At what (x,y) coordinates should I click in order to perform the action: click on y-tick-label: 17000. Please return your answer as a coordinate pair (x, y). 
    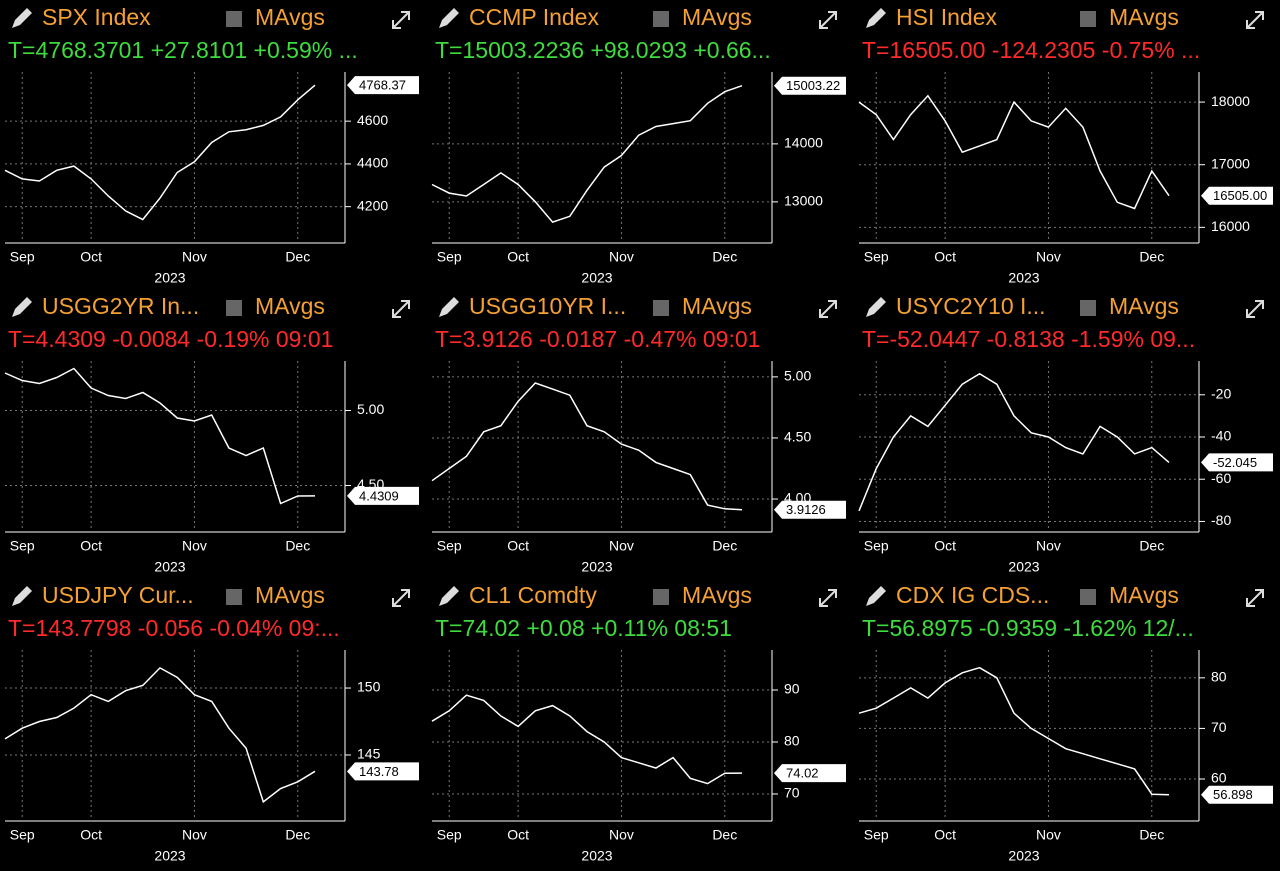
    Looking at the image, I should click on (1230, 163).